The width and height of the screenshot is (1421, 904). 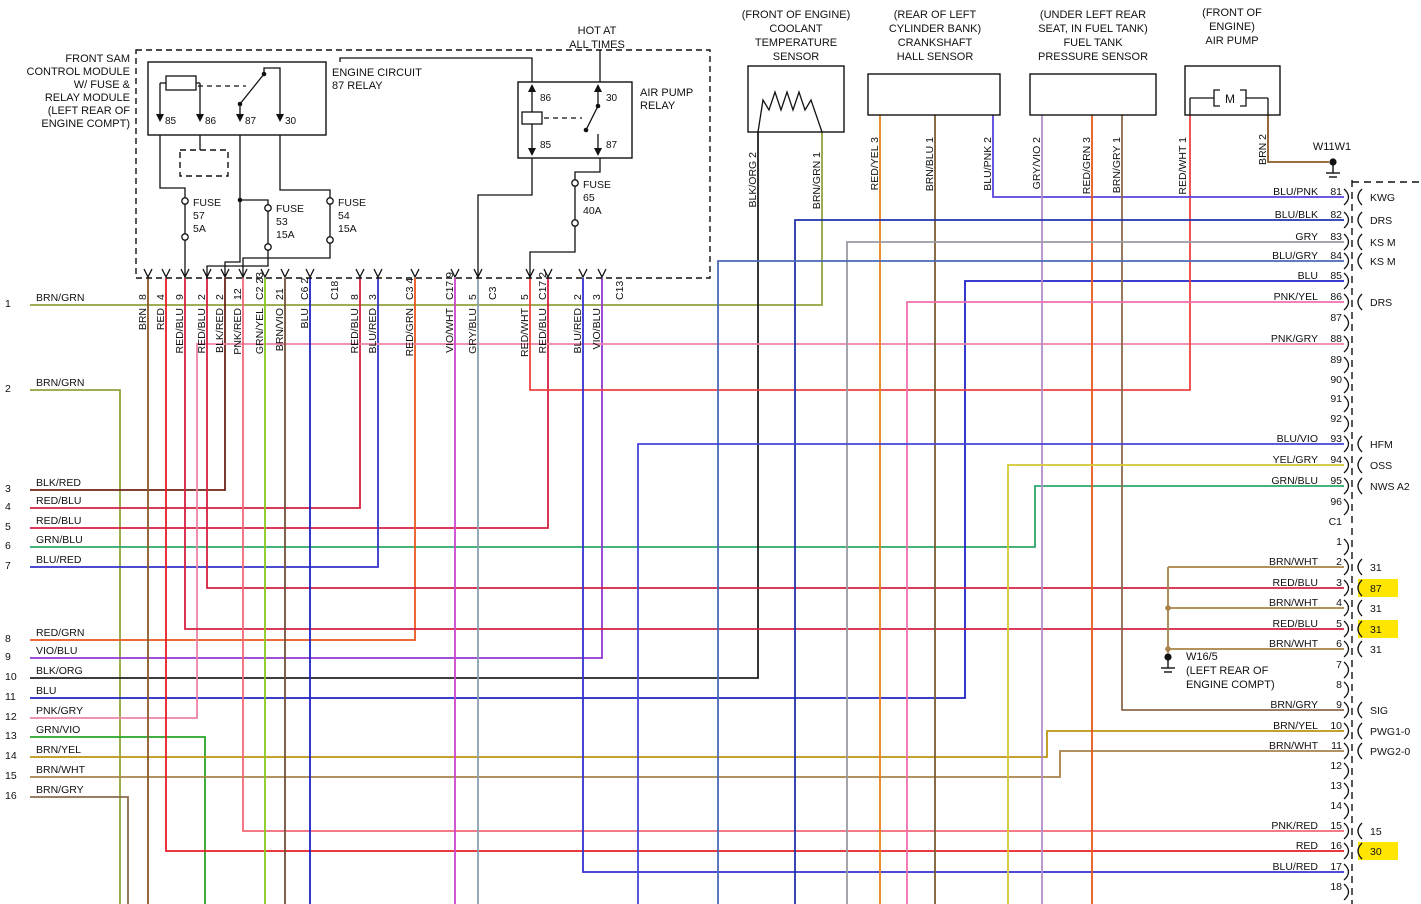 What do you see at coordinates (161, 319) in the screenshot?
I see `wire-color-label: RED` at bounding box center [161, 319].